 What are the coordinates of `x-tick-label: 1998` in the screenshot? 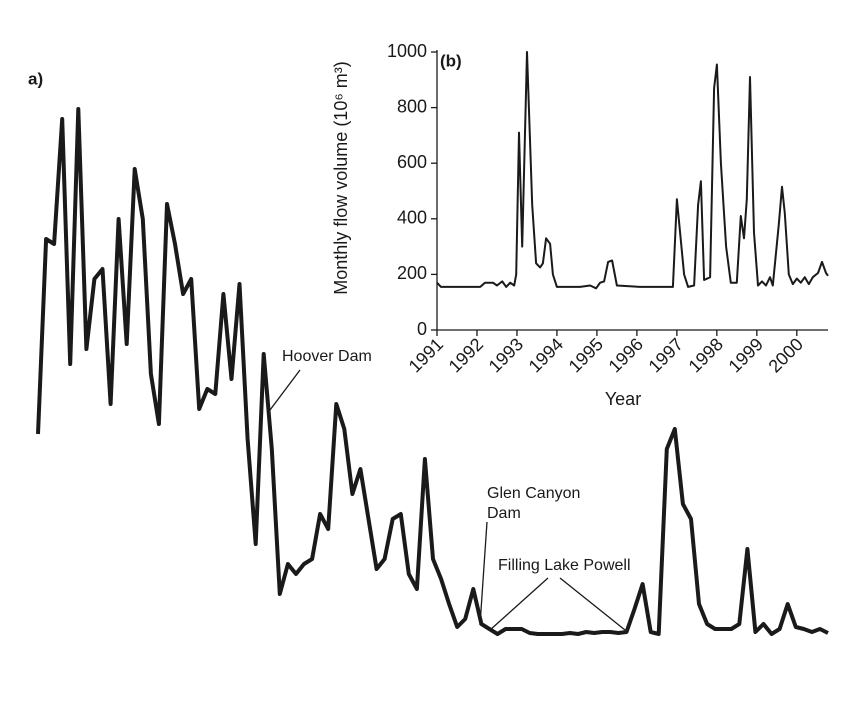 It's located at (706, 355).